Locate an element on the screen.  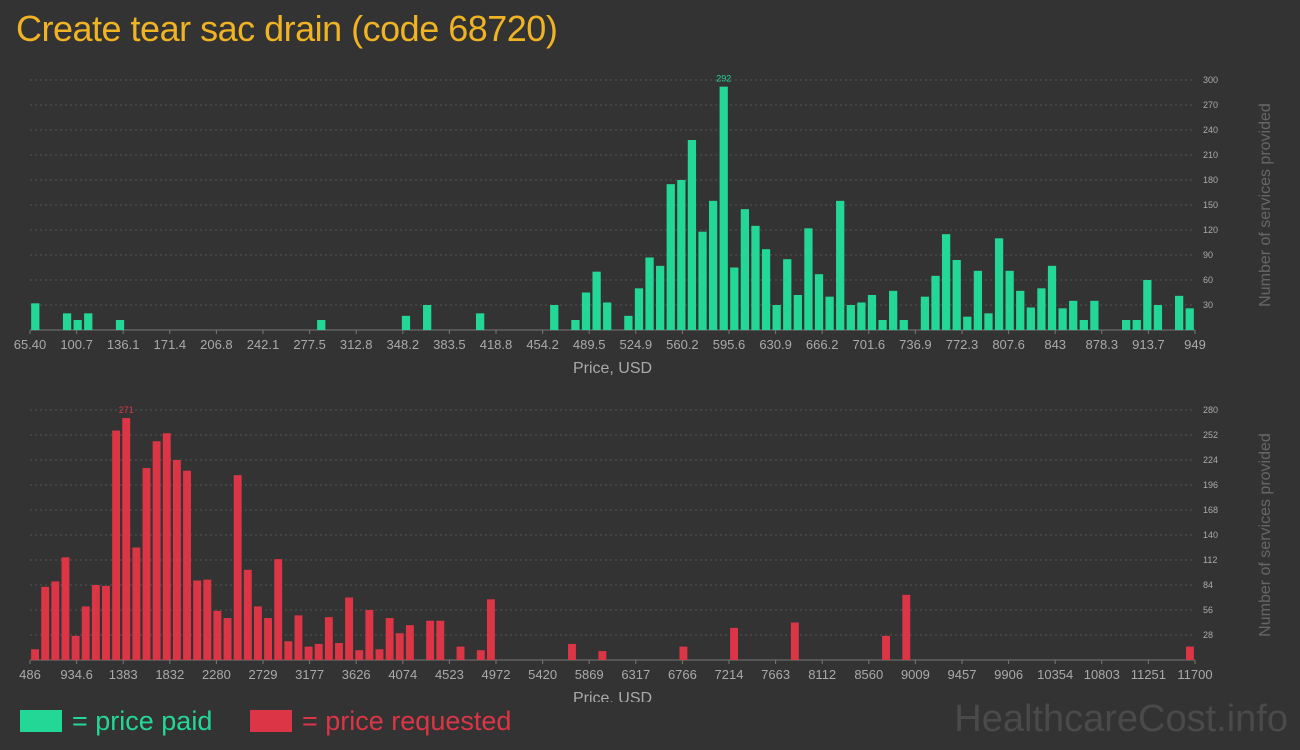
x-tick-label: 630.9 is located at coordinates (775, 344).